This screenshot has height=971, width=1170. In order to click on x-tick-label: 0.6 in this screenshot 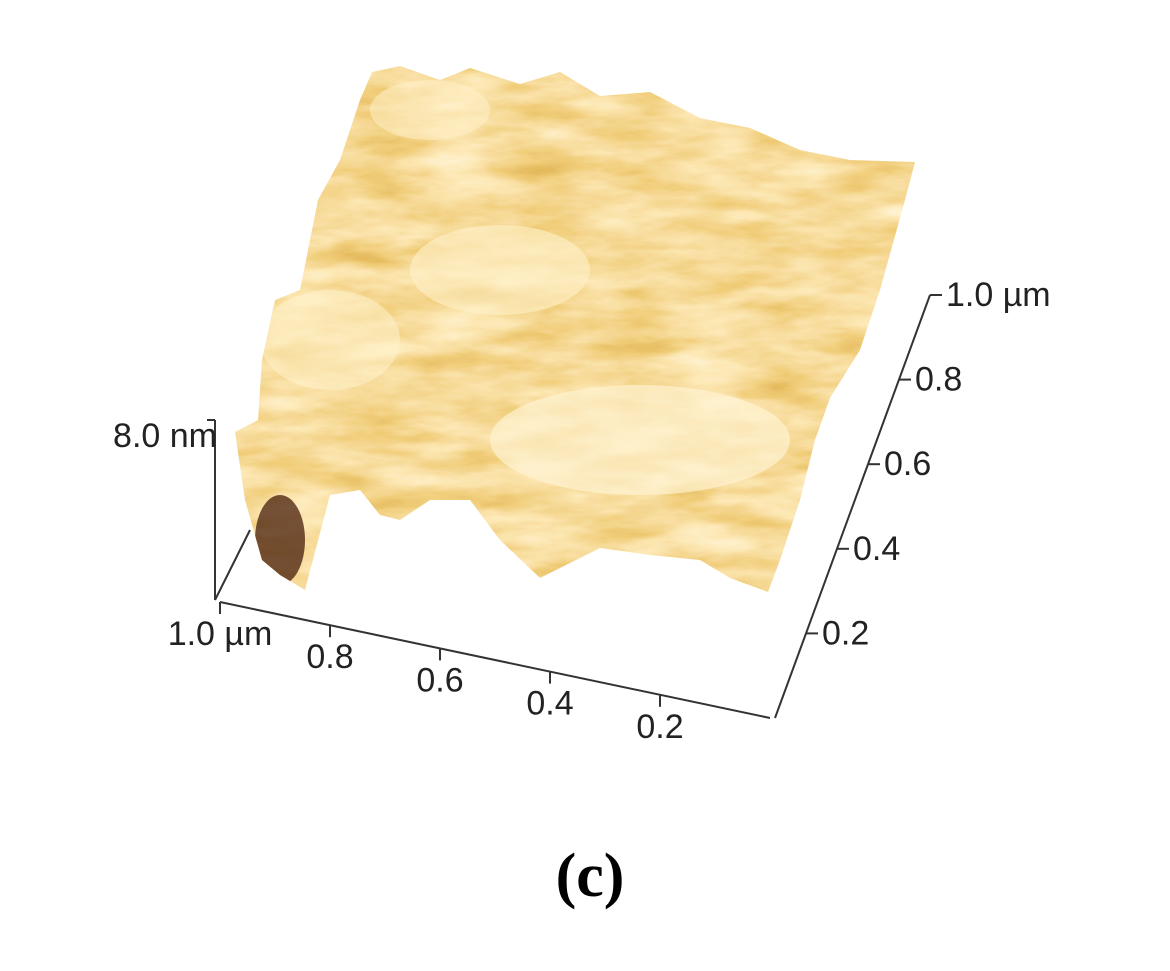, I will do `click(439, 680)`.